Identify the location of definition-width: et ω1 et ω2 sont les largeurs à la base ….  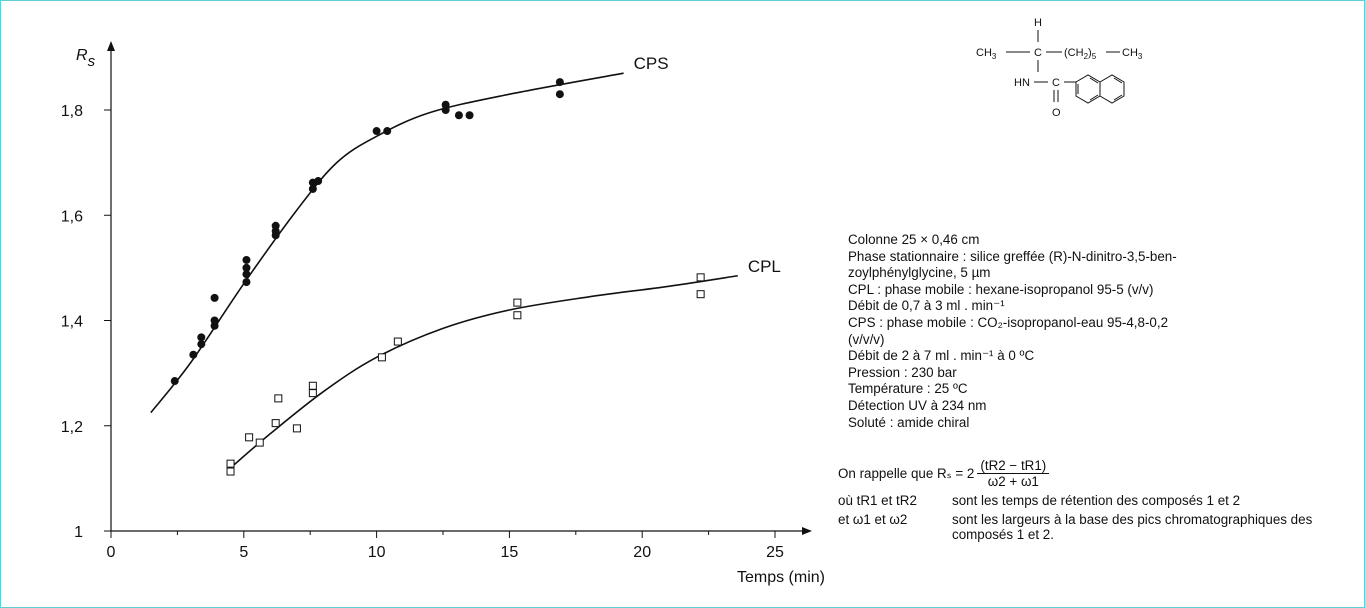
(1098, 527).